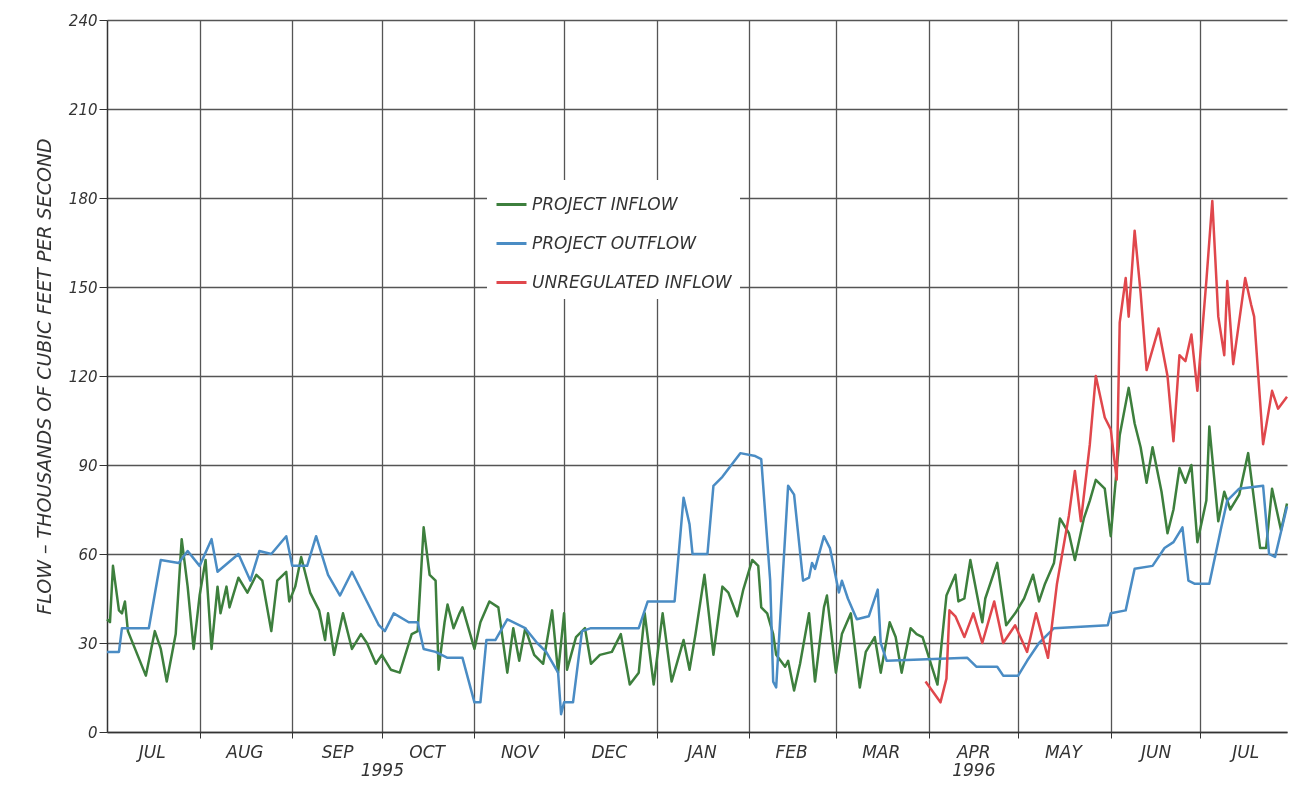  What do you see at coordinates (881, 751) in the screenshot?
I see `x-tick-label: MAR` at bounding box center [881, 751].